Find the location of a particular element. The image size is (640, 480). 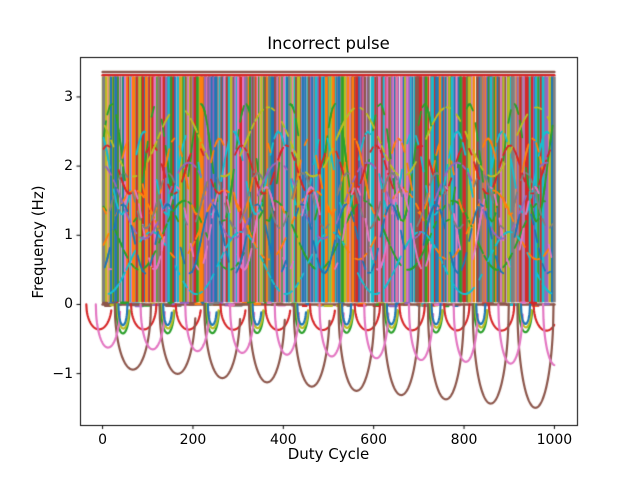

x-tick-label: 0 is located at coordinates (103, 439).